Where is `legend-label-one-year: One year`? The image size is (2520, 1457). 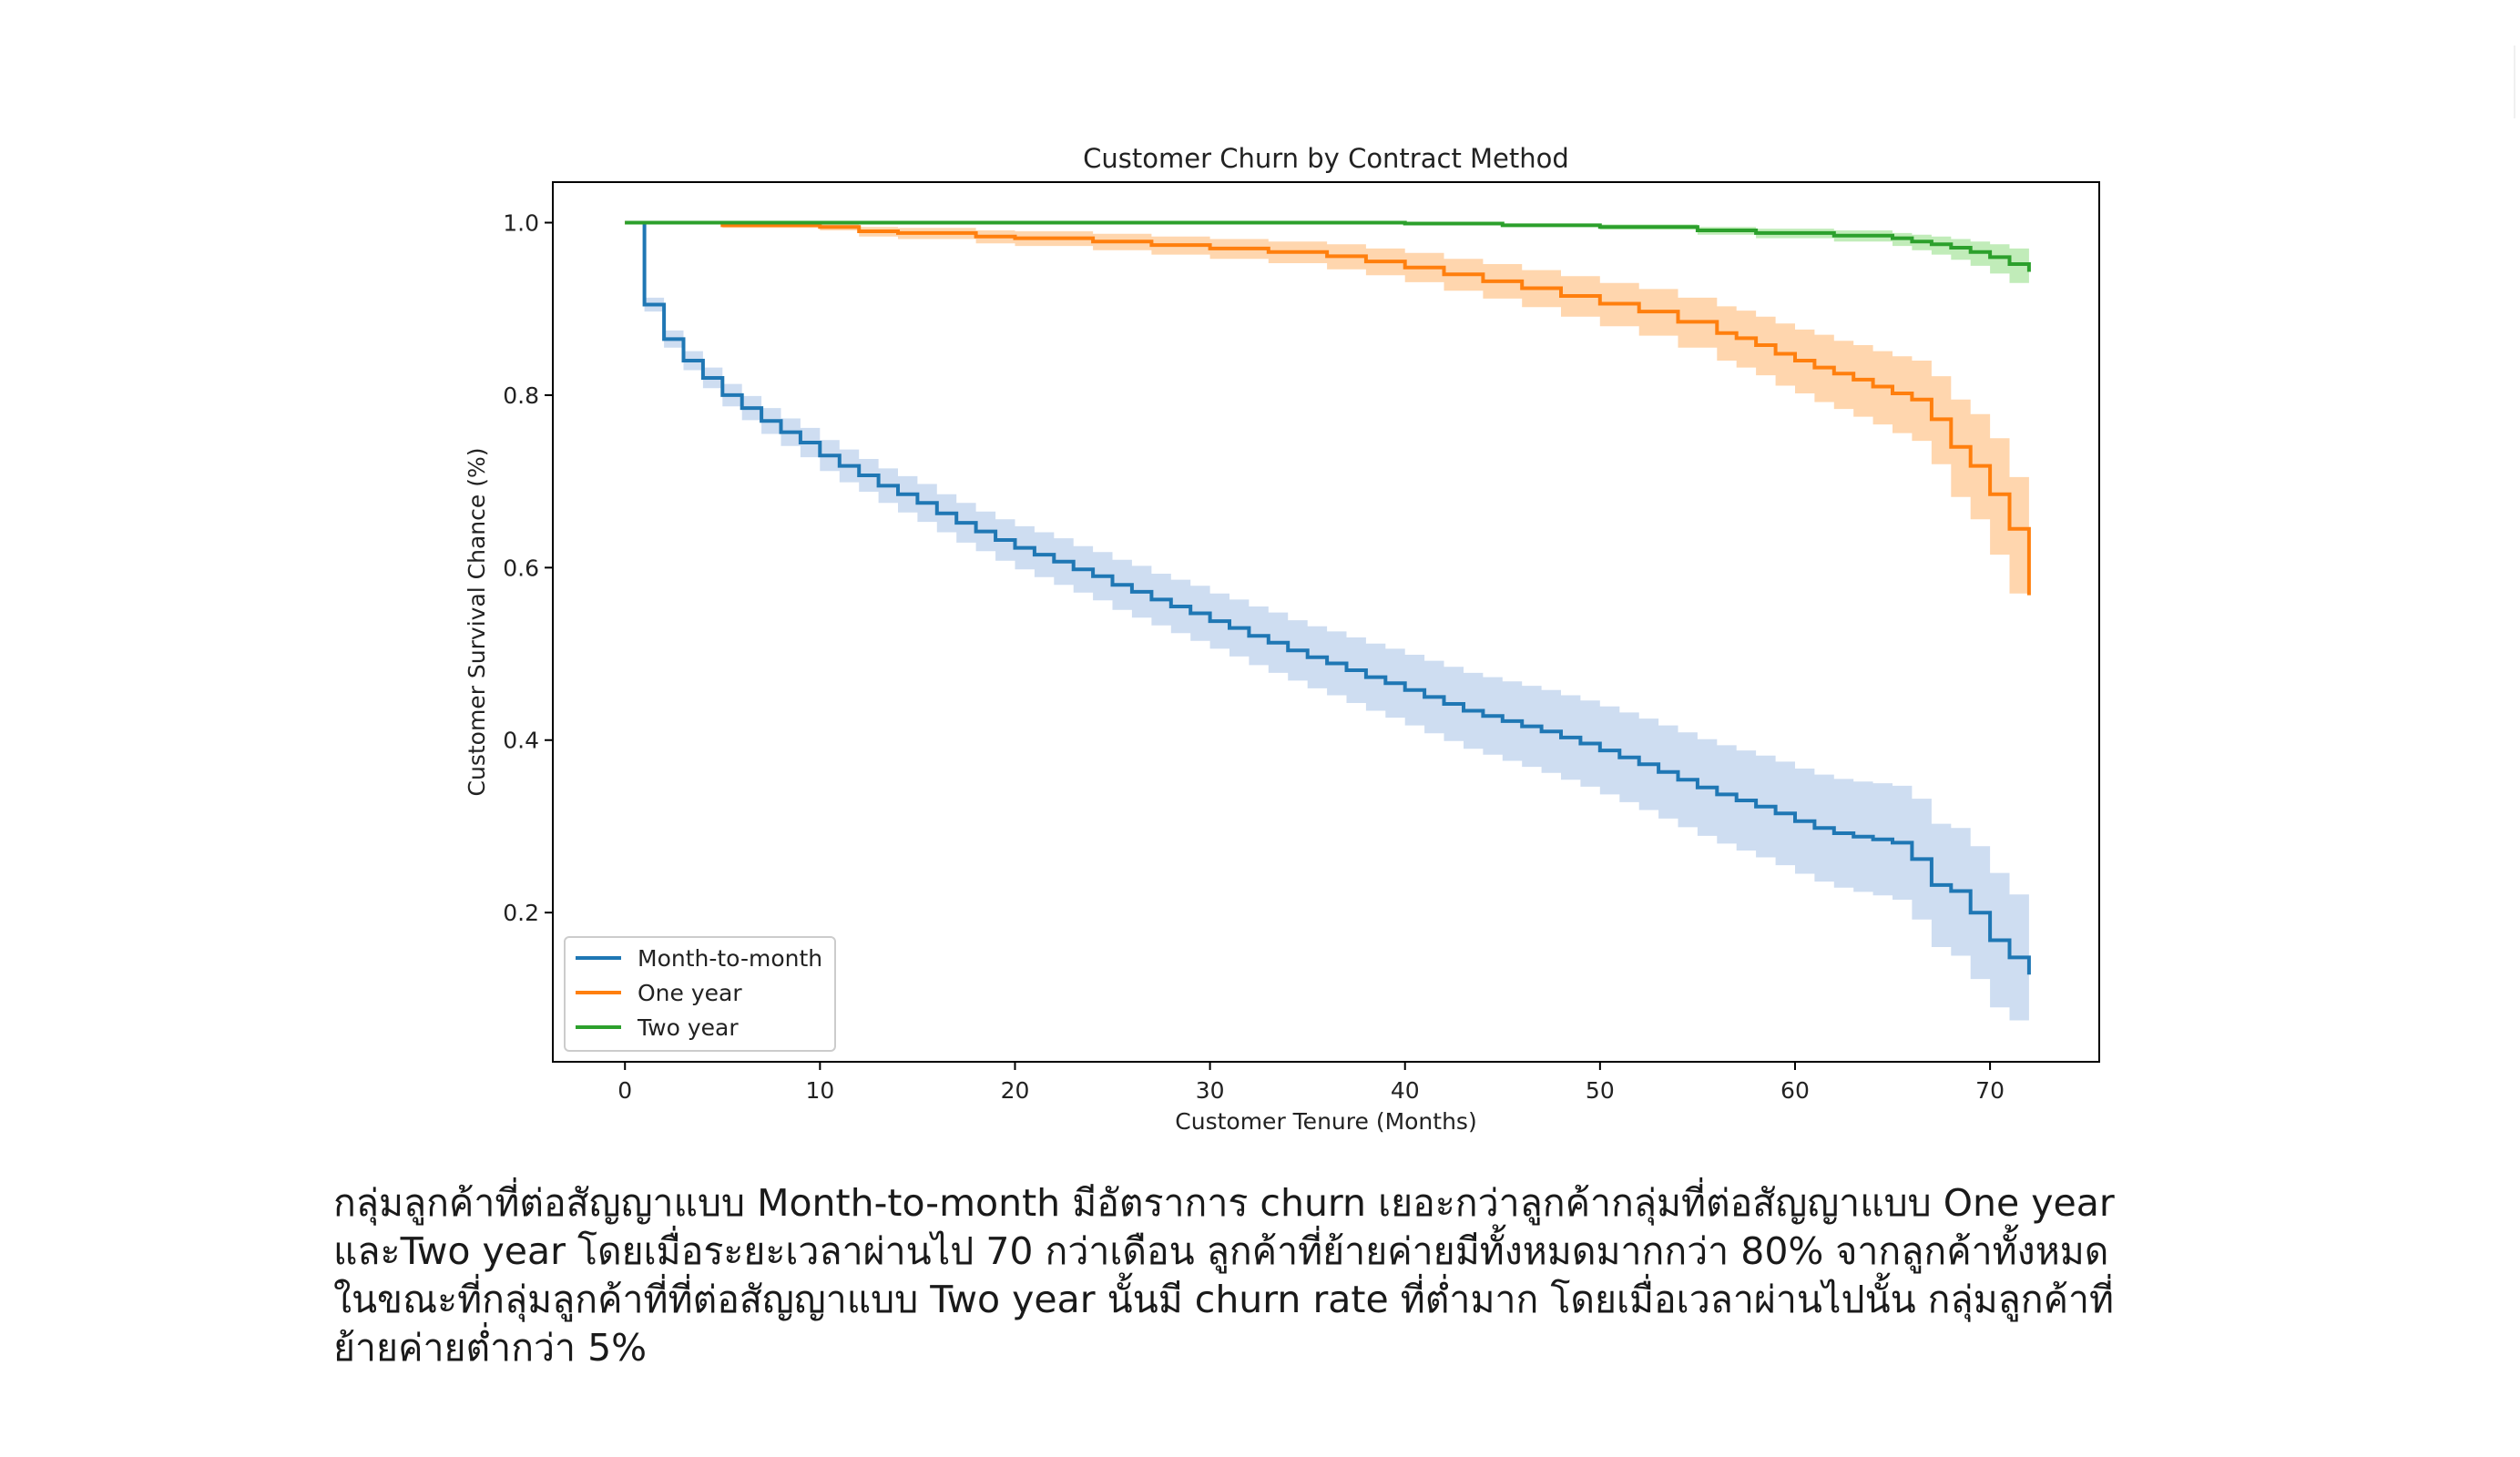
legend-label-one-year: One year is located at coordinates (690, 993).